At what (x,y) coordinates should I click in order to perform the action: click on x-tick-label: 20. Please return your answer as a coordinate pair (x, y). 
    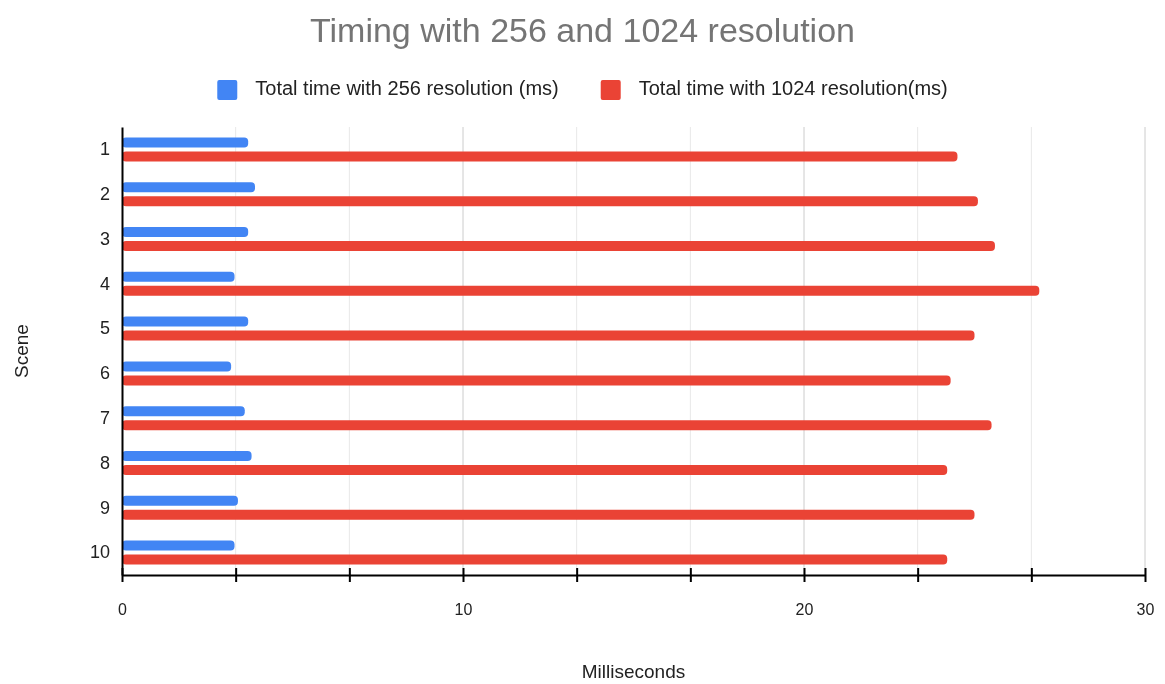
    Looking at the image, I should click on (804, 610).